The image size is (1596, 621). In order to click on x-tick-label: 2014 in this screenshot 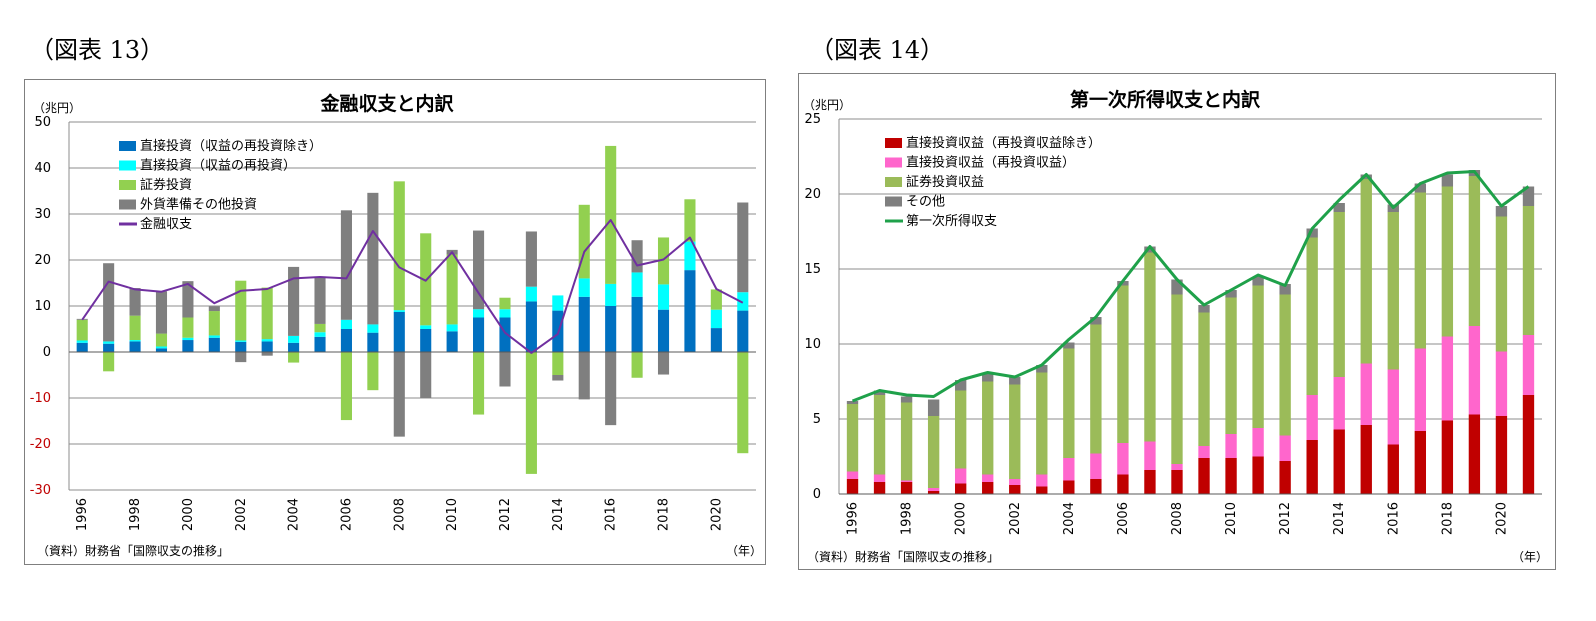, I will do `click(1339, 518)`.